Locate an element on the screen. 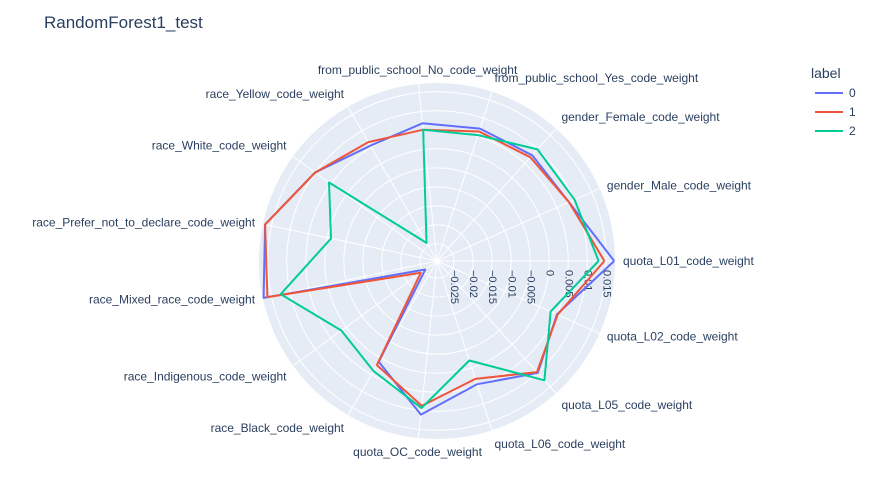  angular-axis-label: gender_Male_code_weight is located at coordinates (679, 185).